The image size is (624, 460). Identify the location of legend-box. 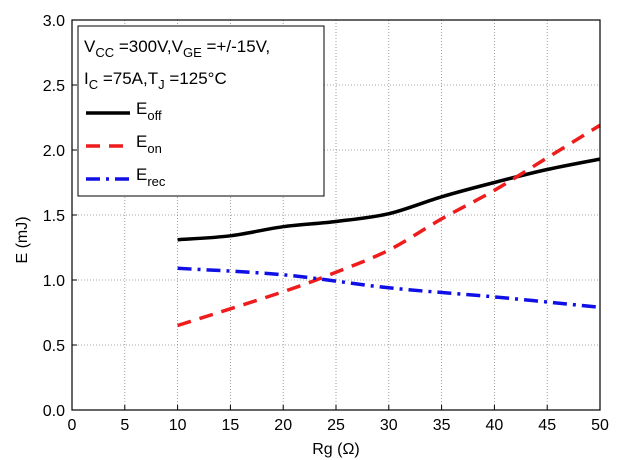
(201, 111).